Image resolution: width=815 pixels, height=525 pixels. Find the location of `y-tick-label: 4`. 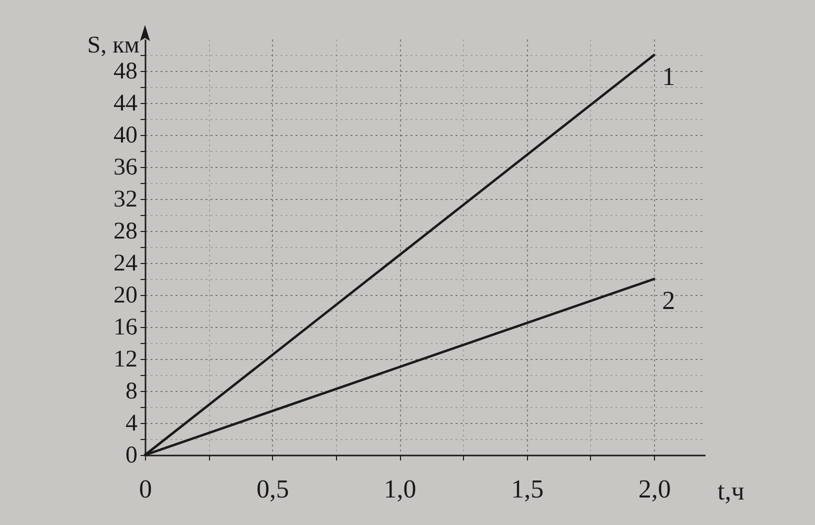

y-tick-label: 4 is located at coordinates (132, 423).